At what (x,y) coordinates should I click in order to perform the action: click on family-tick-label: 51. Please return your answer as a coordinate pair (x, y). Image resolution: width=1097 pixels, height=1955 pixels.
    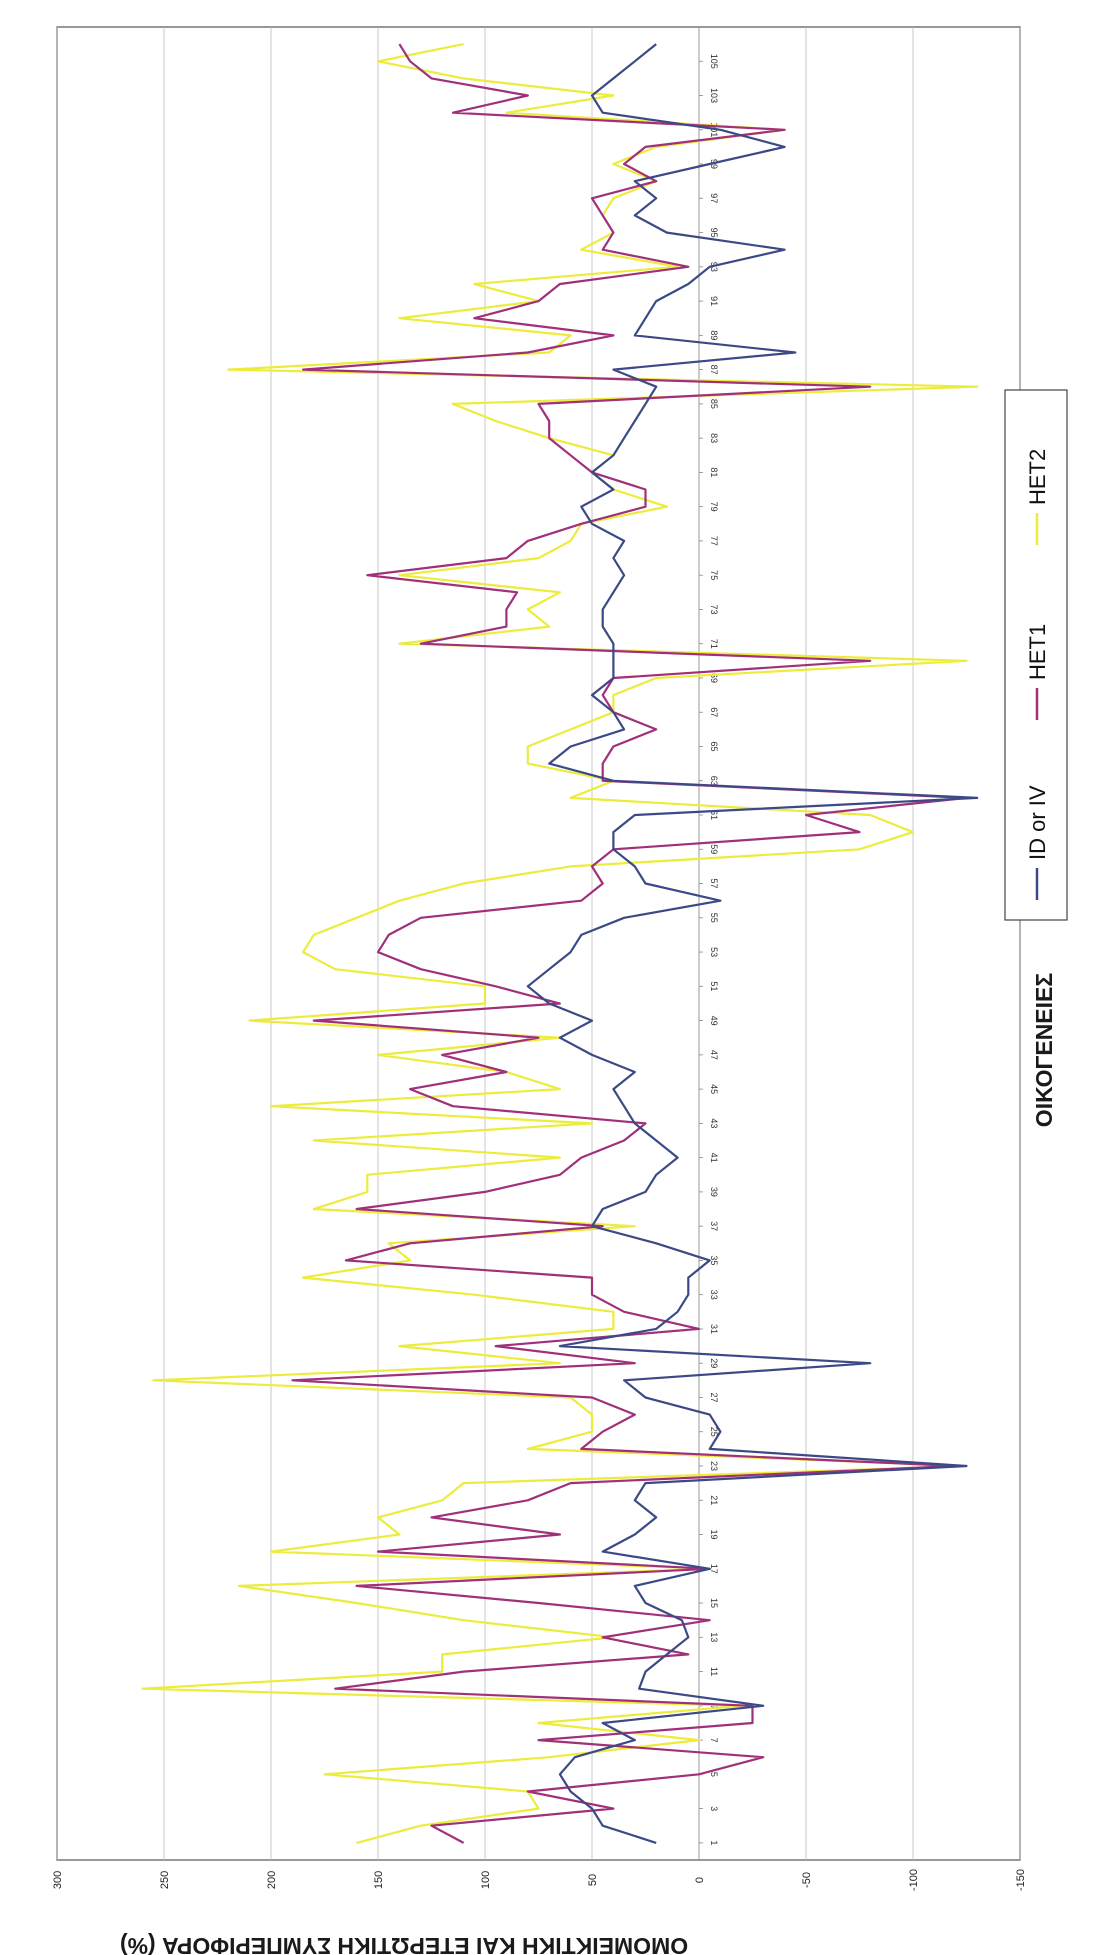
    Looking at the image, I should click on (714, 986).